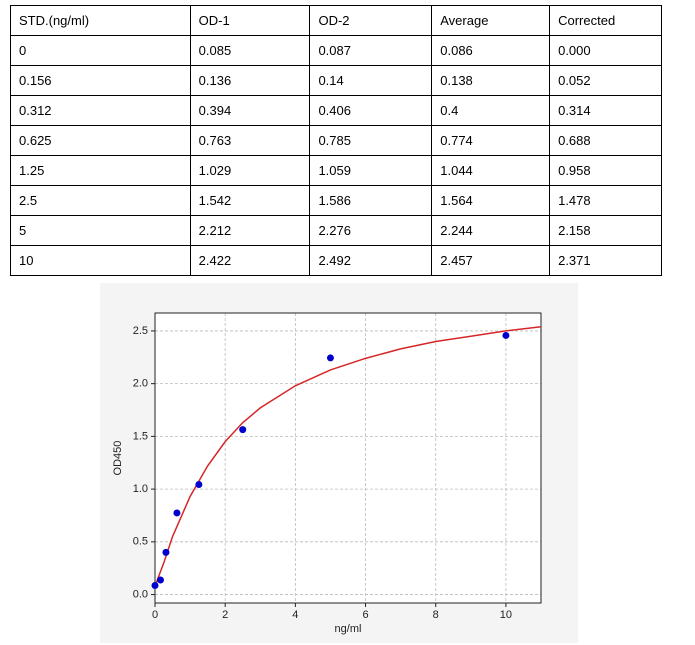 This screenshot has height=645, width=695. I want to click on table-cell: 0.625, so click(100, 140).